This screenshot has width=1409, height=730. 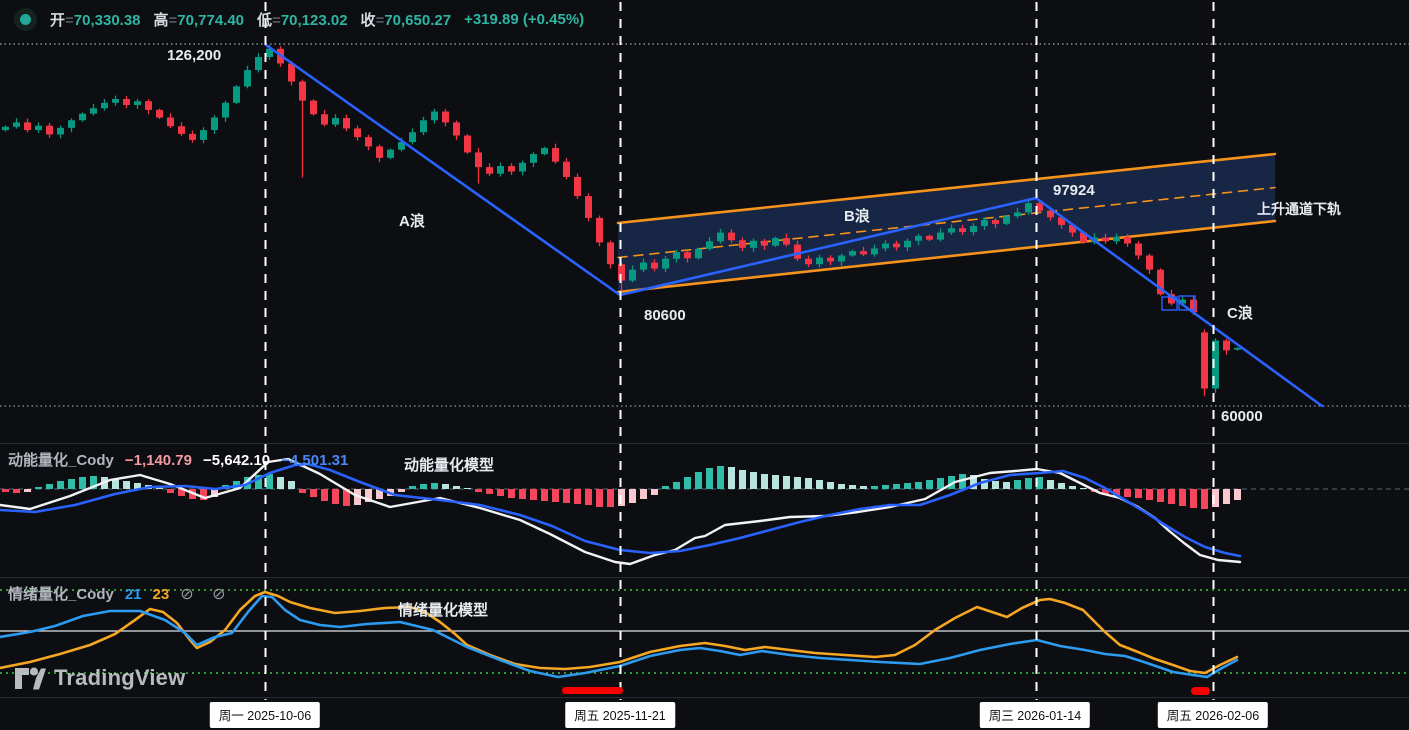 What do you see at coordinates (315, 460) in the screenshot?
I see `momentum-value-3: −4,501.31` at bounding box center [315, 460].